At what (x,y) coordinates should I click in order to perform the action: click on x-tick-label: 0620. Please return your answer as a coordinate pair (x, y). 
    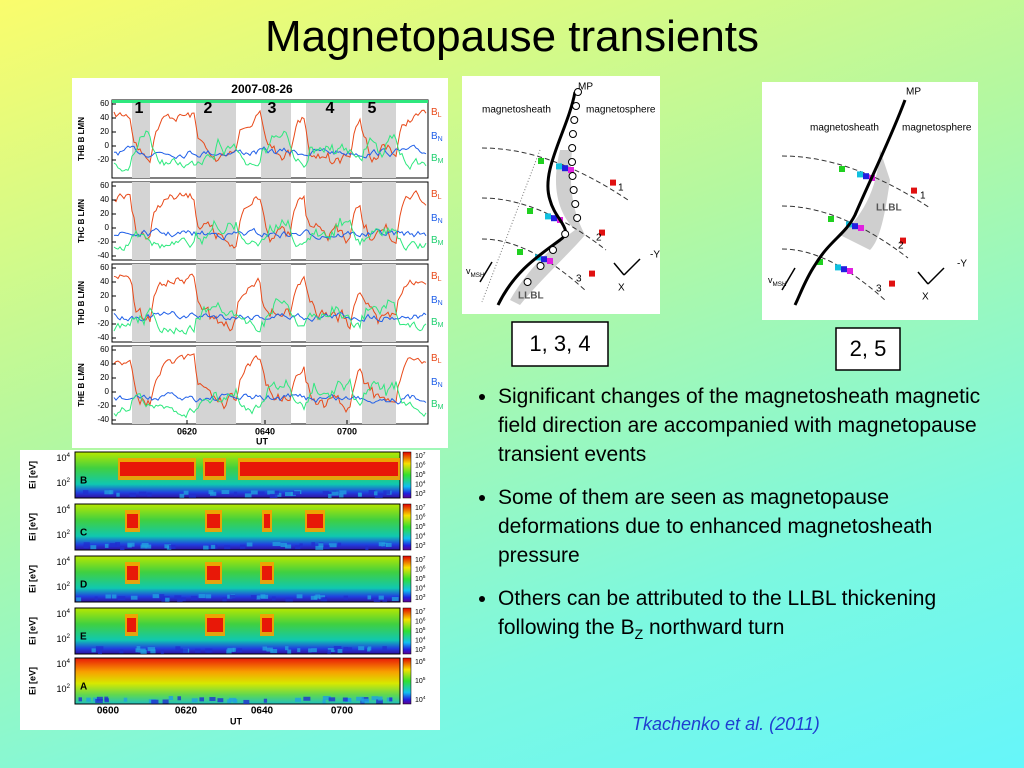
    Looking at the image, I should click on (187, 431).